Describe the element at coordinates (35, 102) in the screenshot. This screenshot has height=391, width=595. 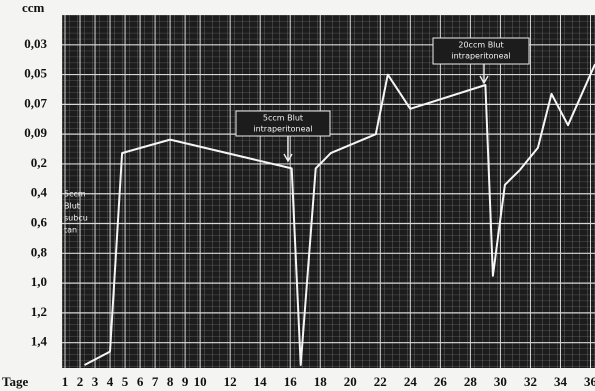
I see `y-tick-label: 0,07` at that location.